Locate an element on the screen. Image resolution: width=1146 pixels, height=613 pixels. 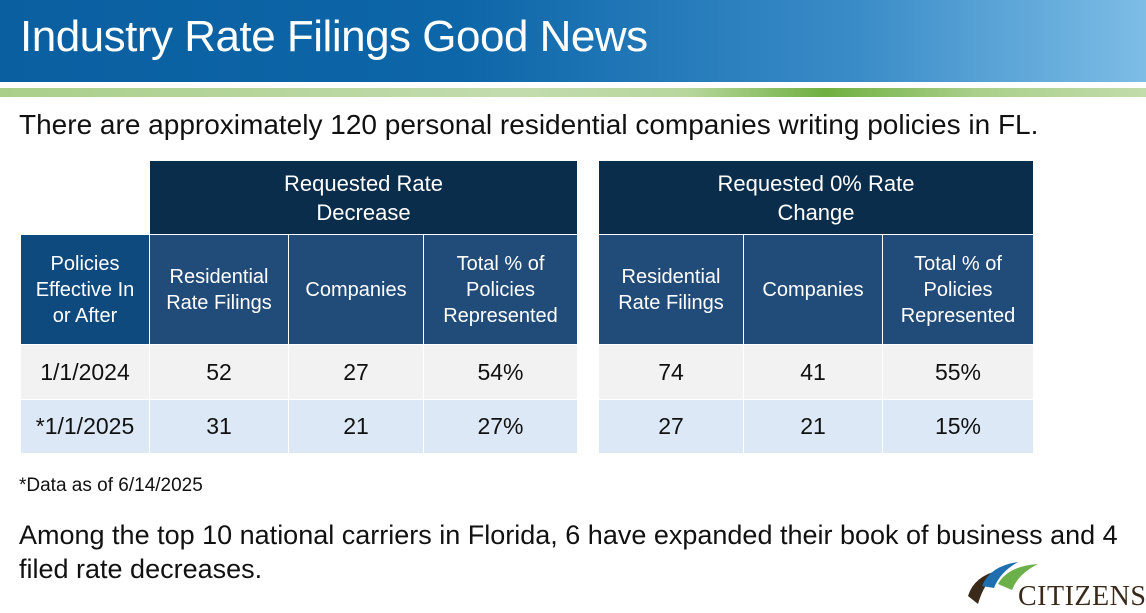
value-cell: 52 is located at coordinates (219, 372).